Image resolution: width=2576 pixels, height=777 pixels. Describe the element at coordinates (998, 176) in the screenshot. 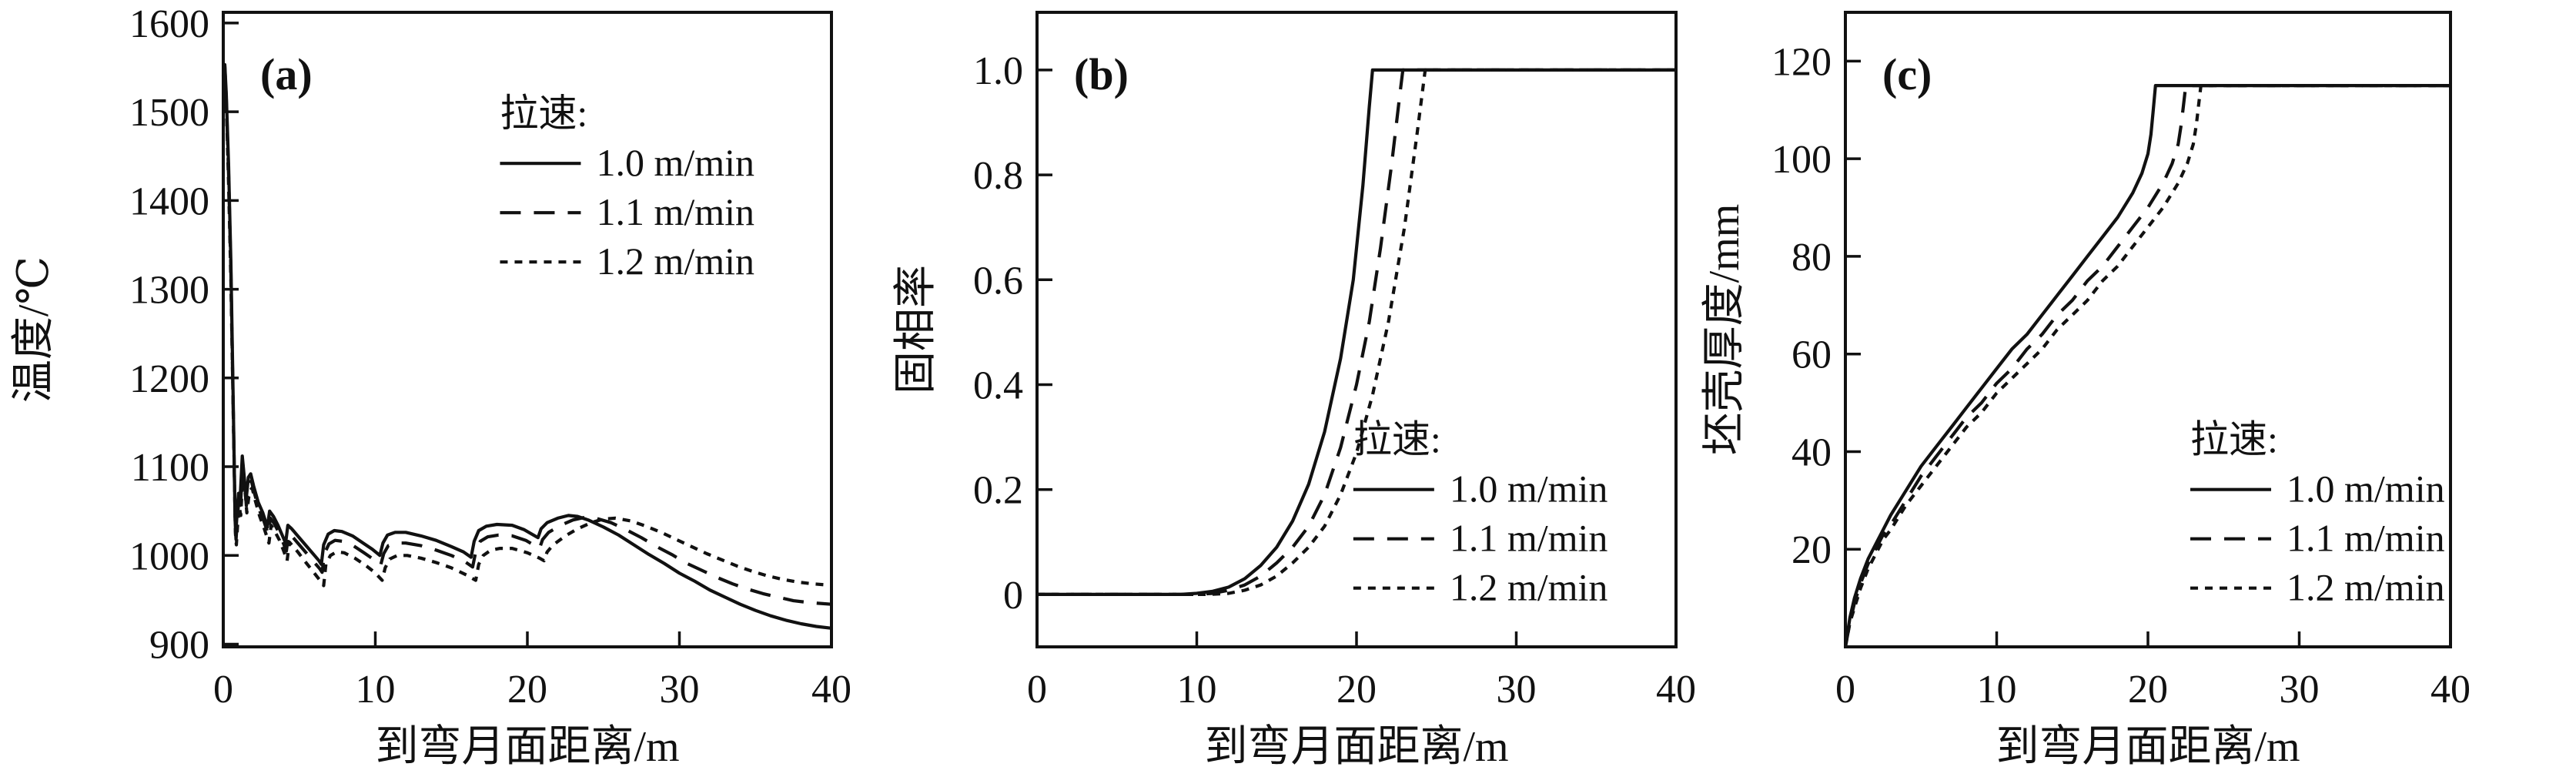

I see `y-tick-label: 0.8` at that location.